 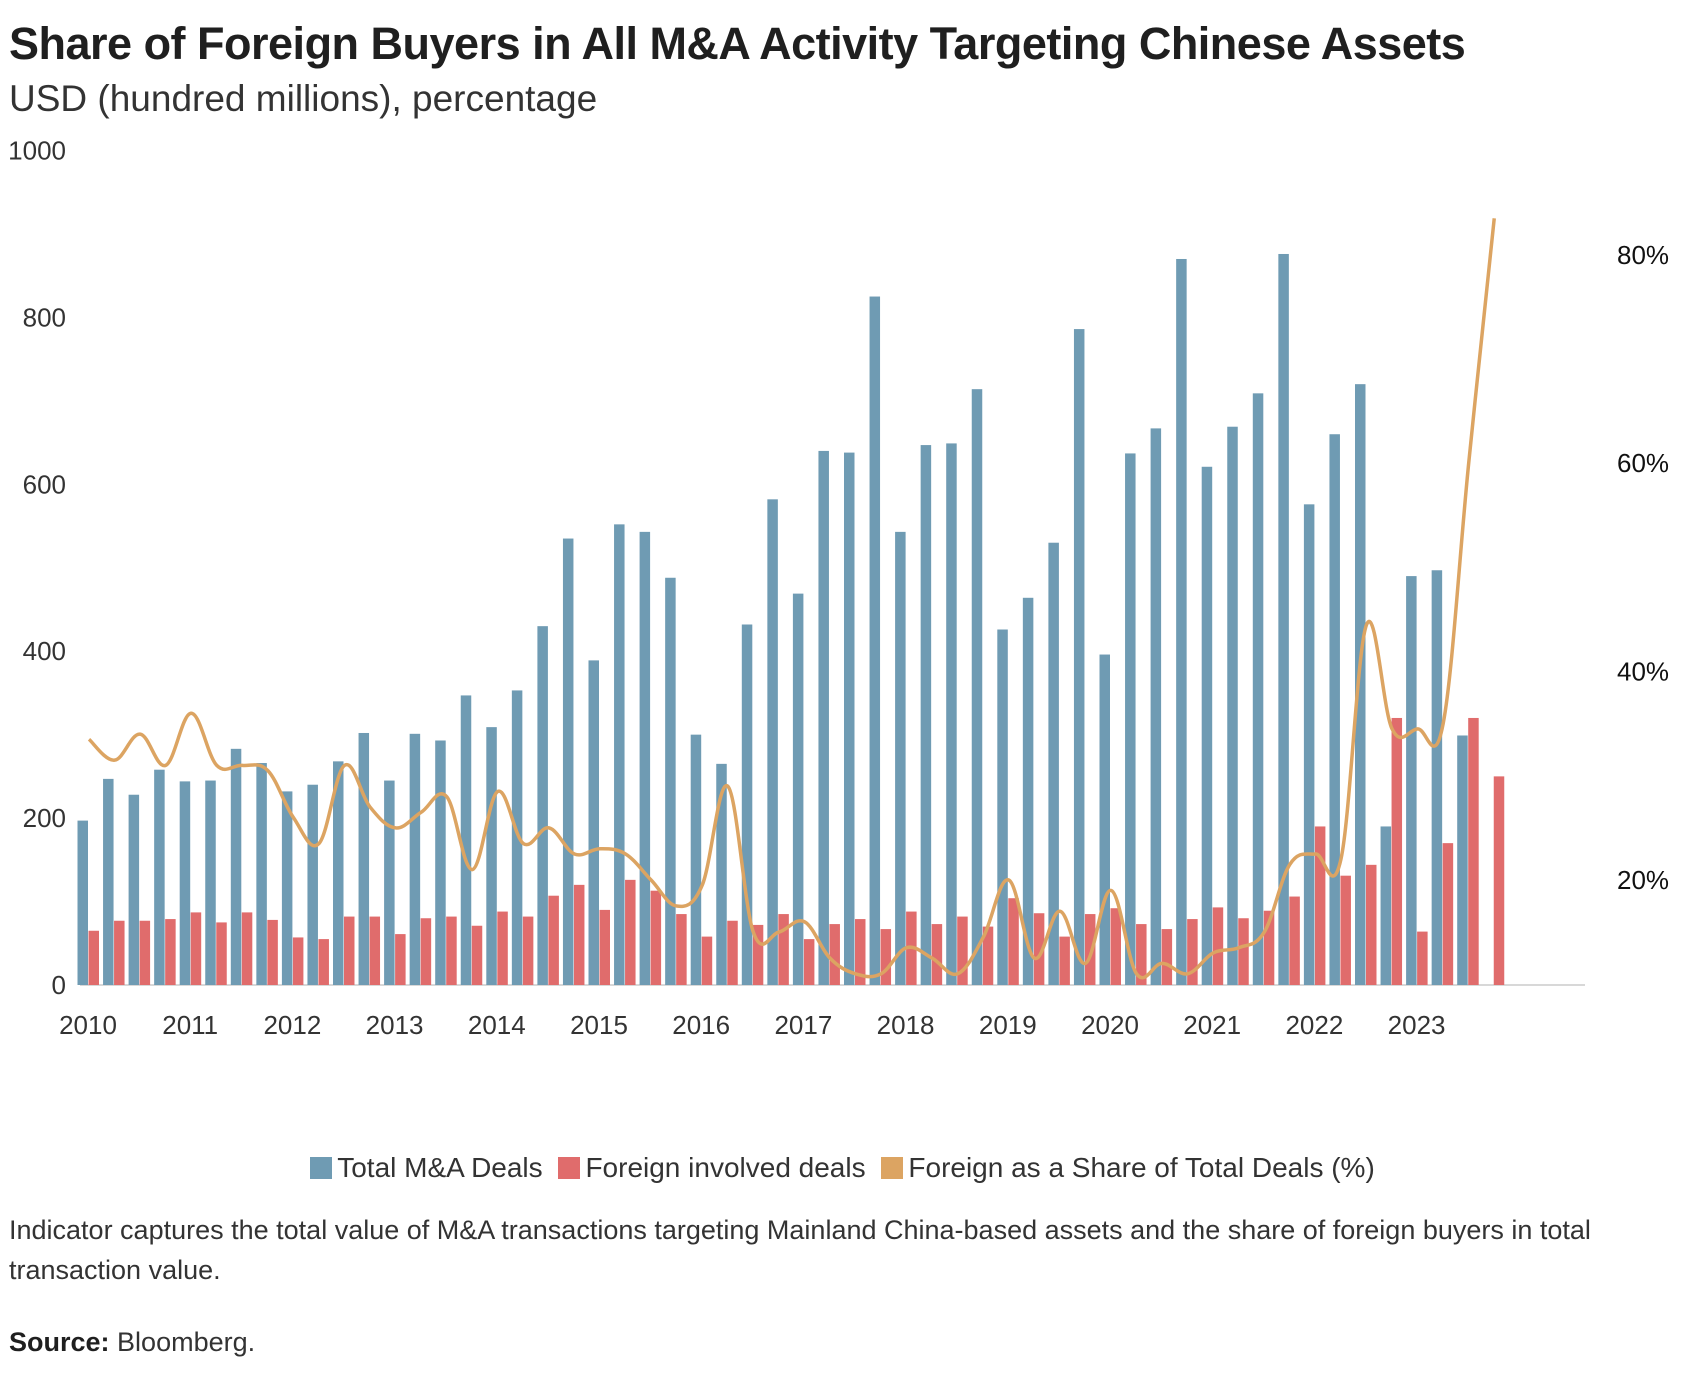 I want to click on legend-label-total: Total M&A Deals, so click(x=440, y=1167).